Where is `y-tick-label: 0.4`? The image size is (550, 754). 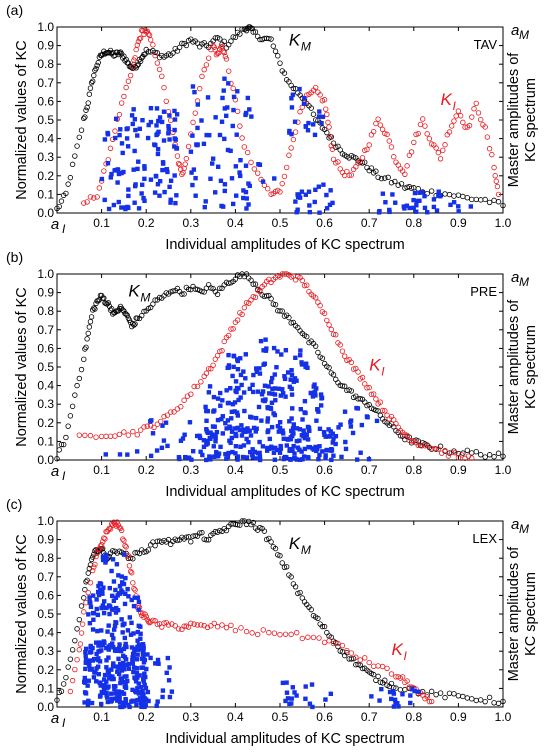 y-tick-label: 0.4 is located at coordinates (45, 139).